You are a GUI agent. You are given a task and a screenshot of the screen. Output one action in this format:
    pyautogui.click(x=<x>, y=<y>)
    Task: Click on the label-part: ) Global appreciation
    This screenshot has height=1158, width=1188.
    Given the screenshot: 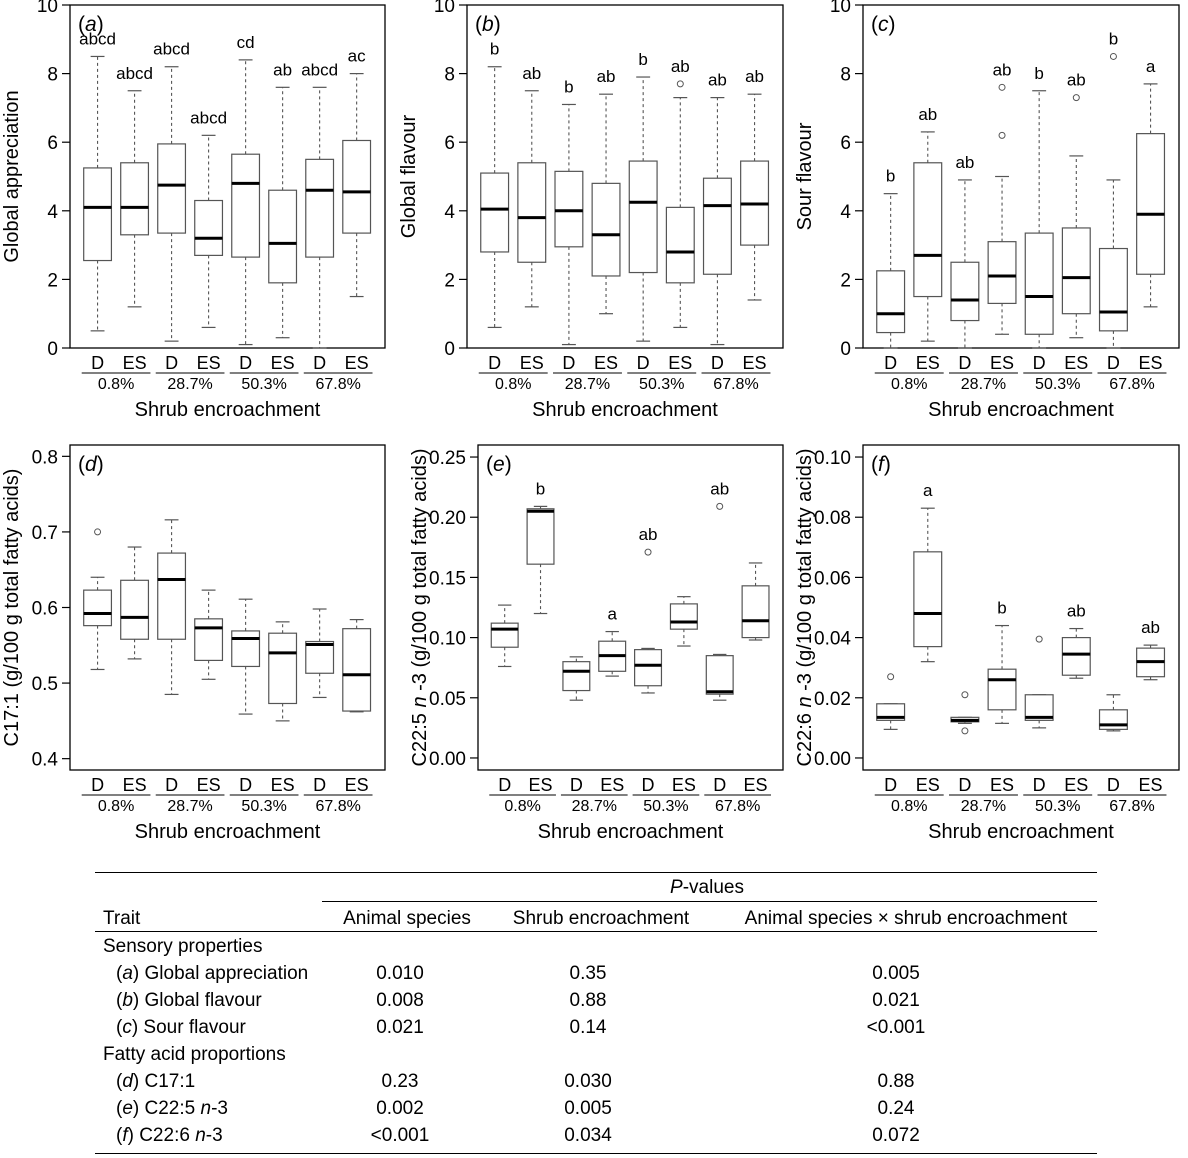 What is the action you would take?
    pyautogui.click(x=220, y=973)
    